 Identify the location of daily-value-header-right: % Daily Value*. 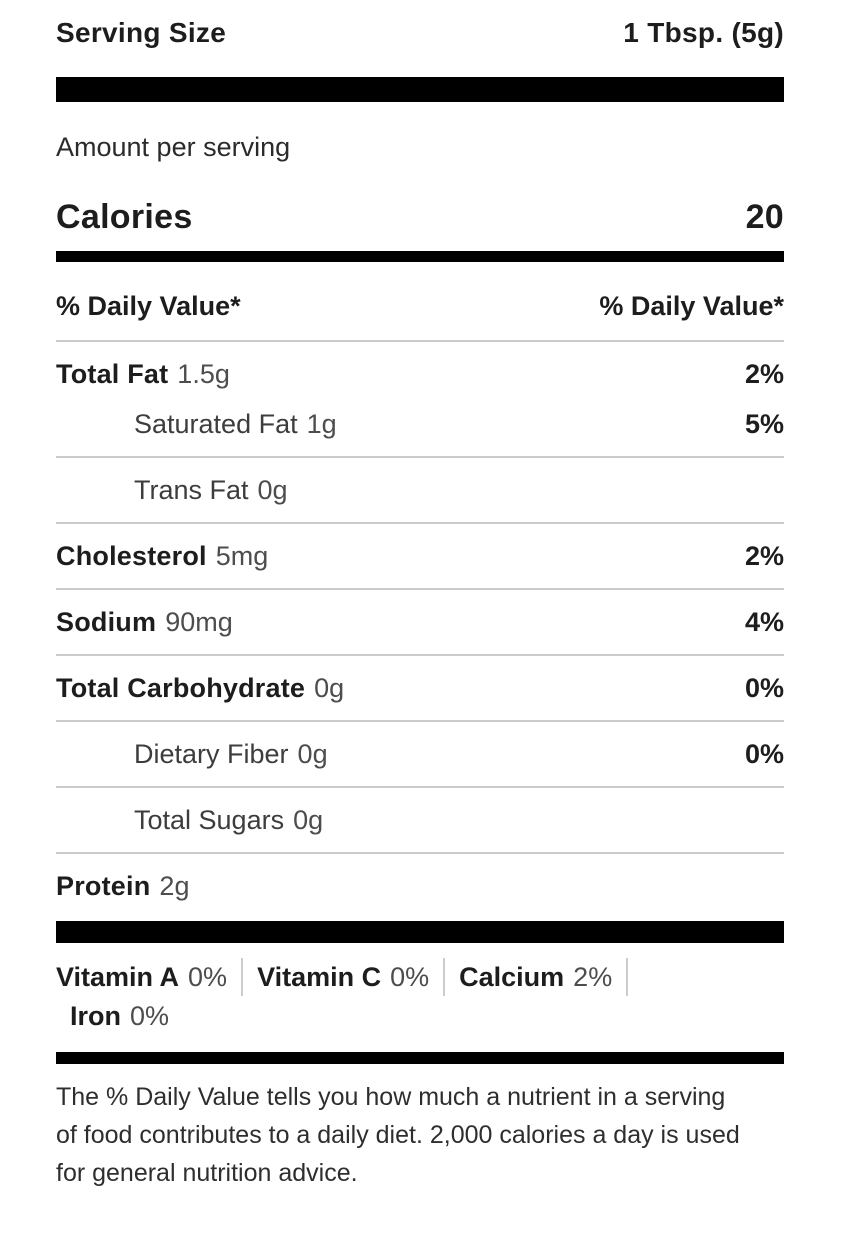
(691, 306).